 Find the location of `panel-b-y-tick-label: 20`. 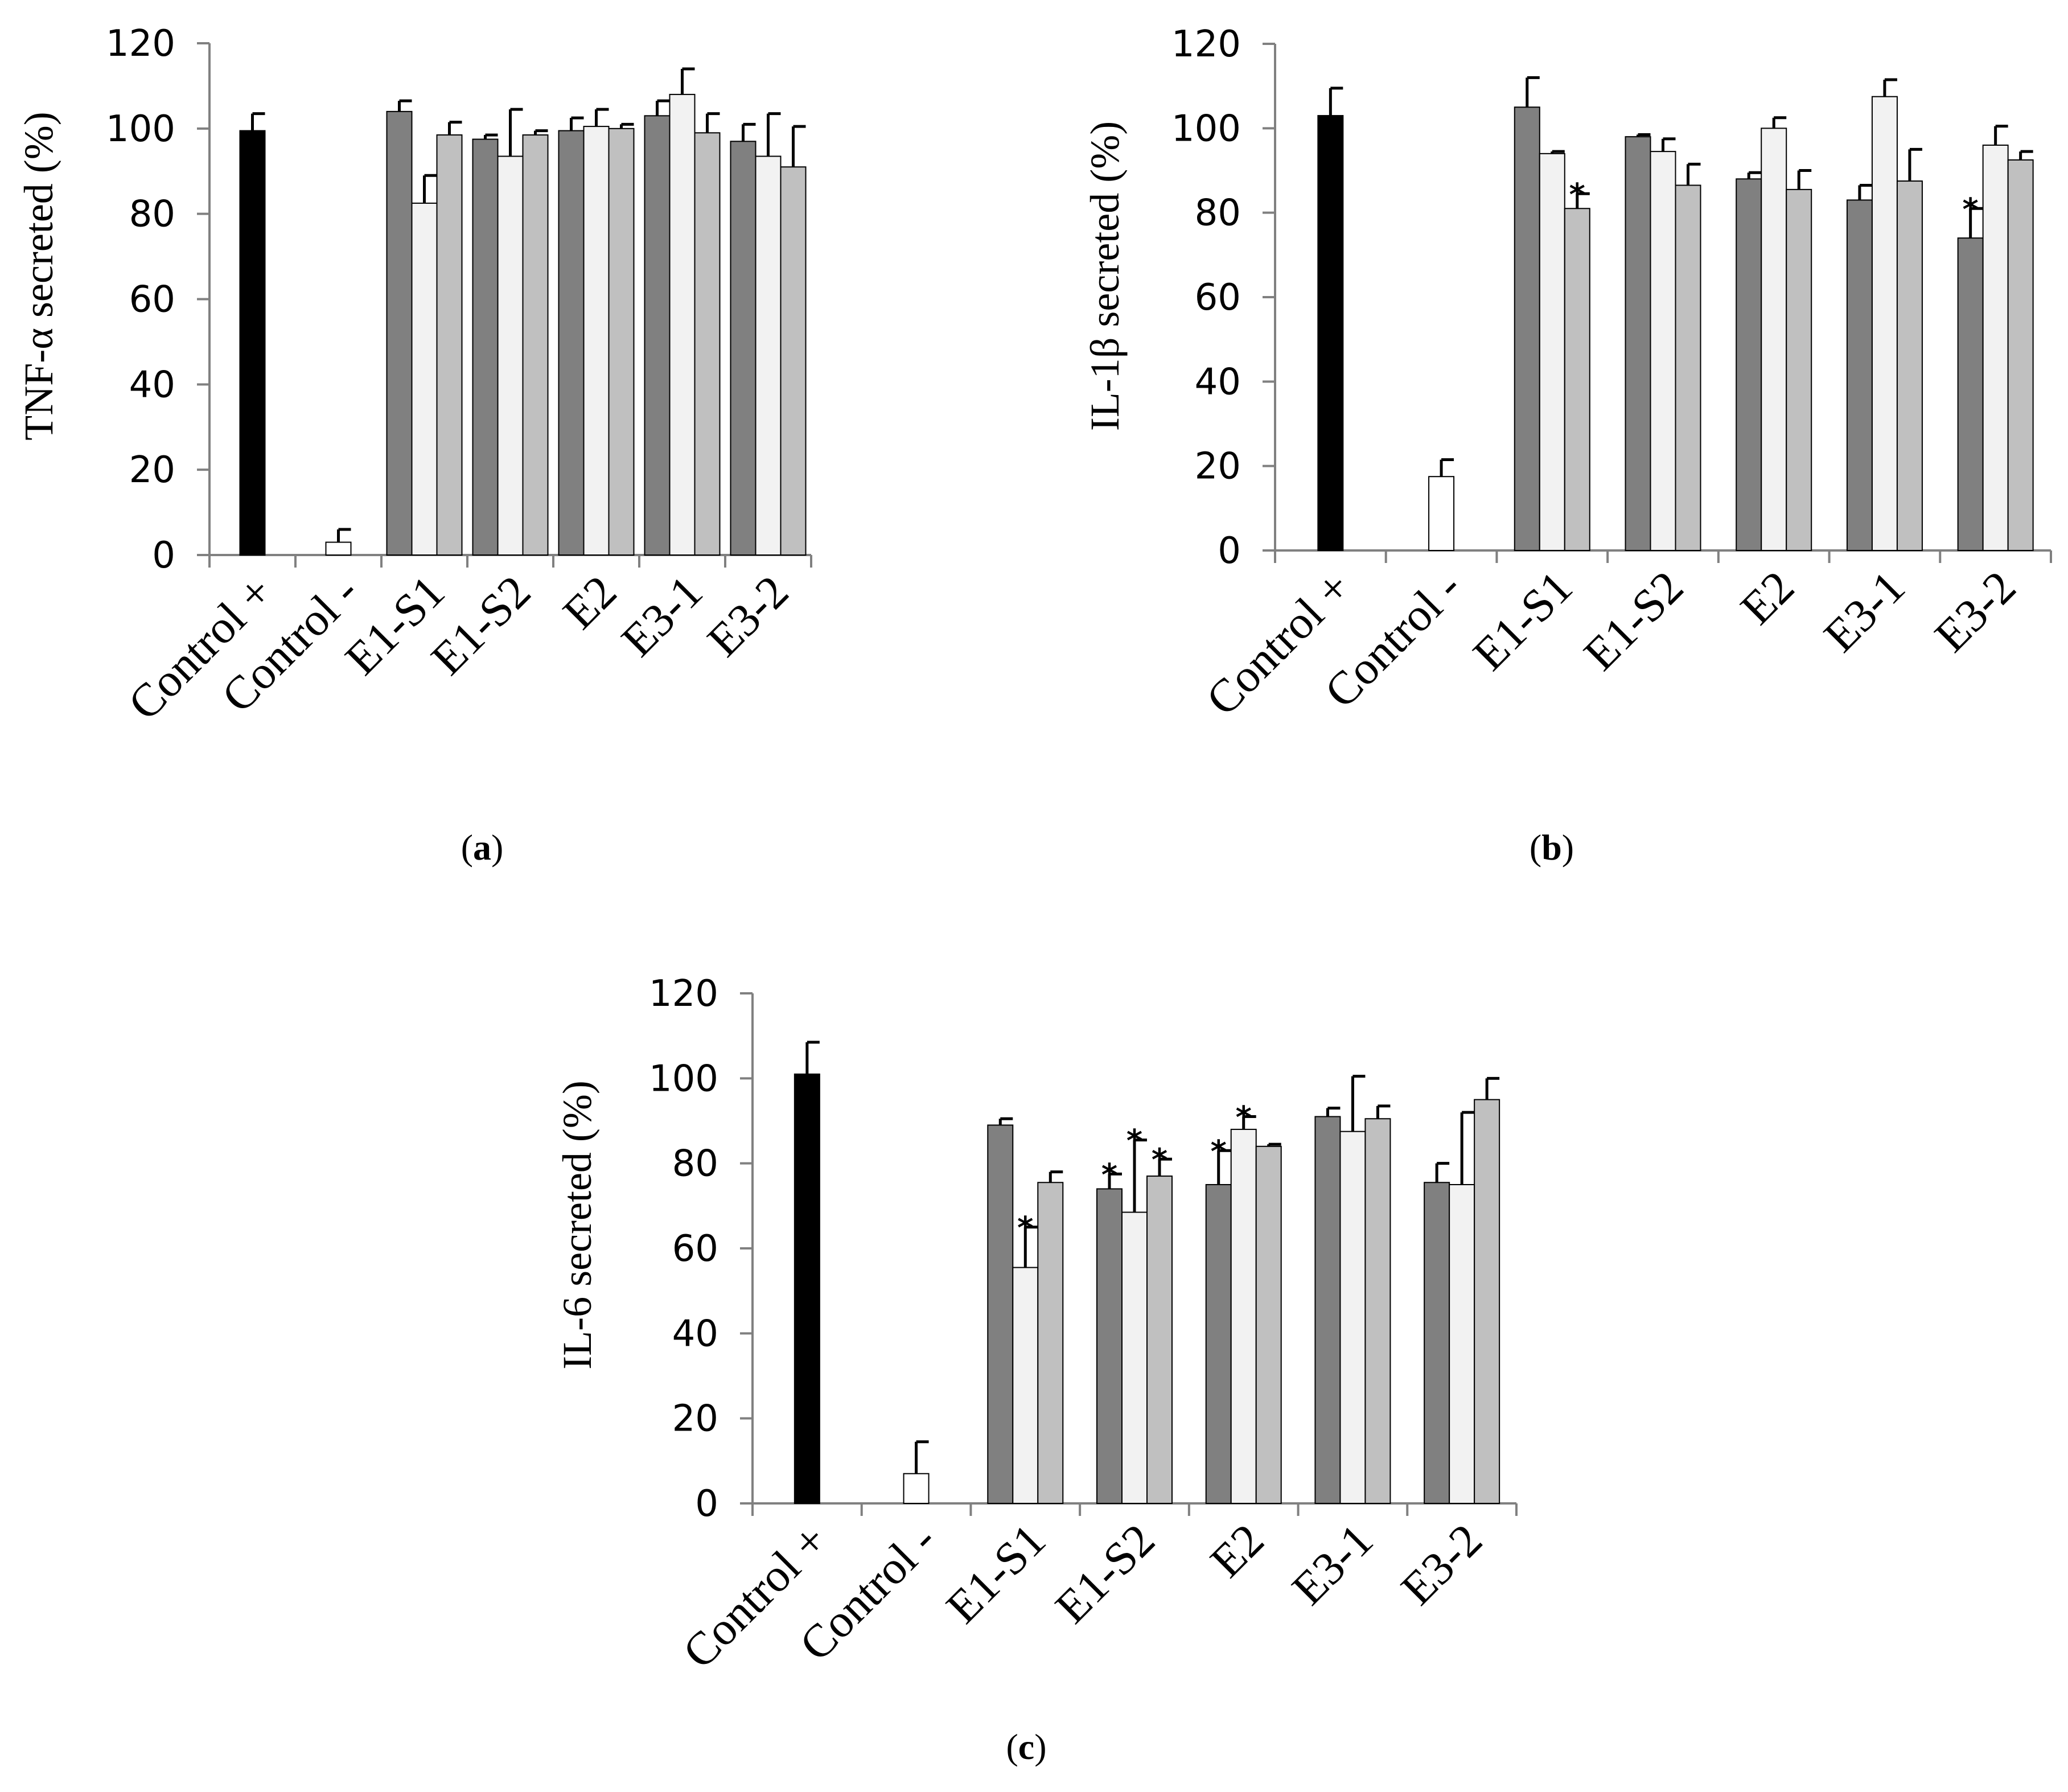

panel-b-y-tick-label: 20 is located at coordinates (1218, 467).